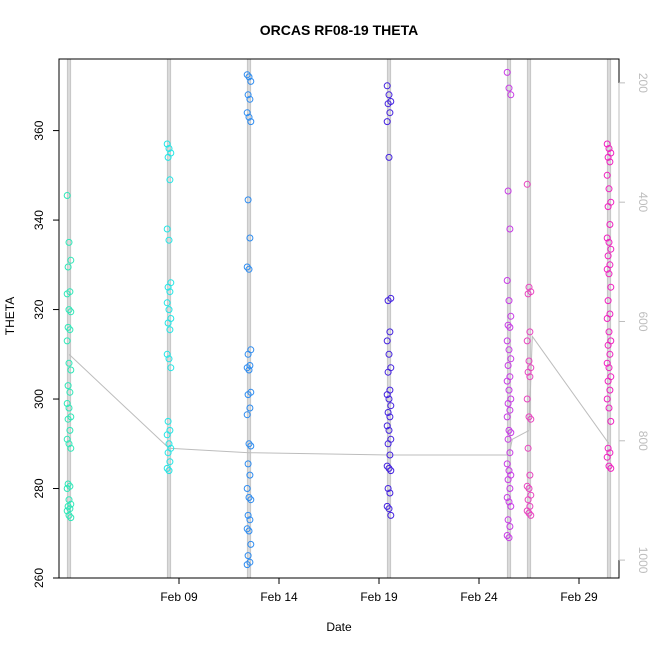 The image size is (650, 650). What do you see at coordinates (39, 309) in the screenshot?
I see `y-tick-label: 320` at bounding box center [39, 309].